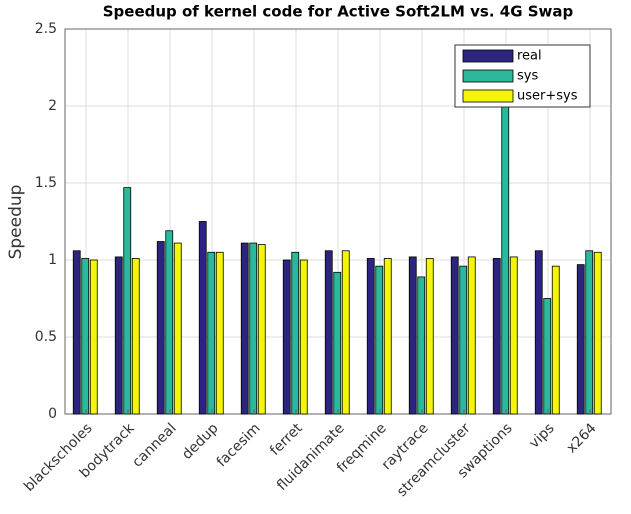 Image resolution: width=631 pixels, height=514 pixels. I want to click on x-tick-label: blackscholes, so click(58, 457).